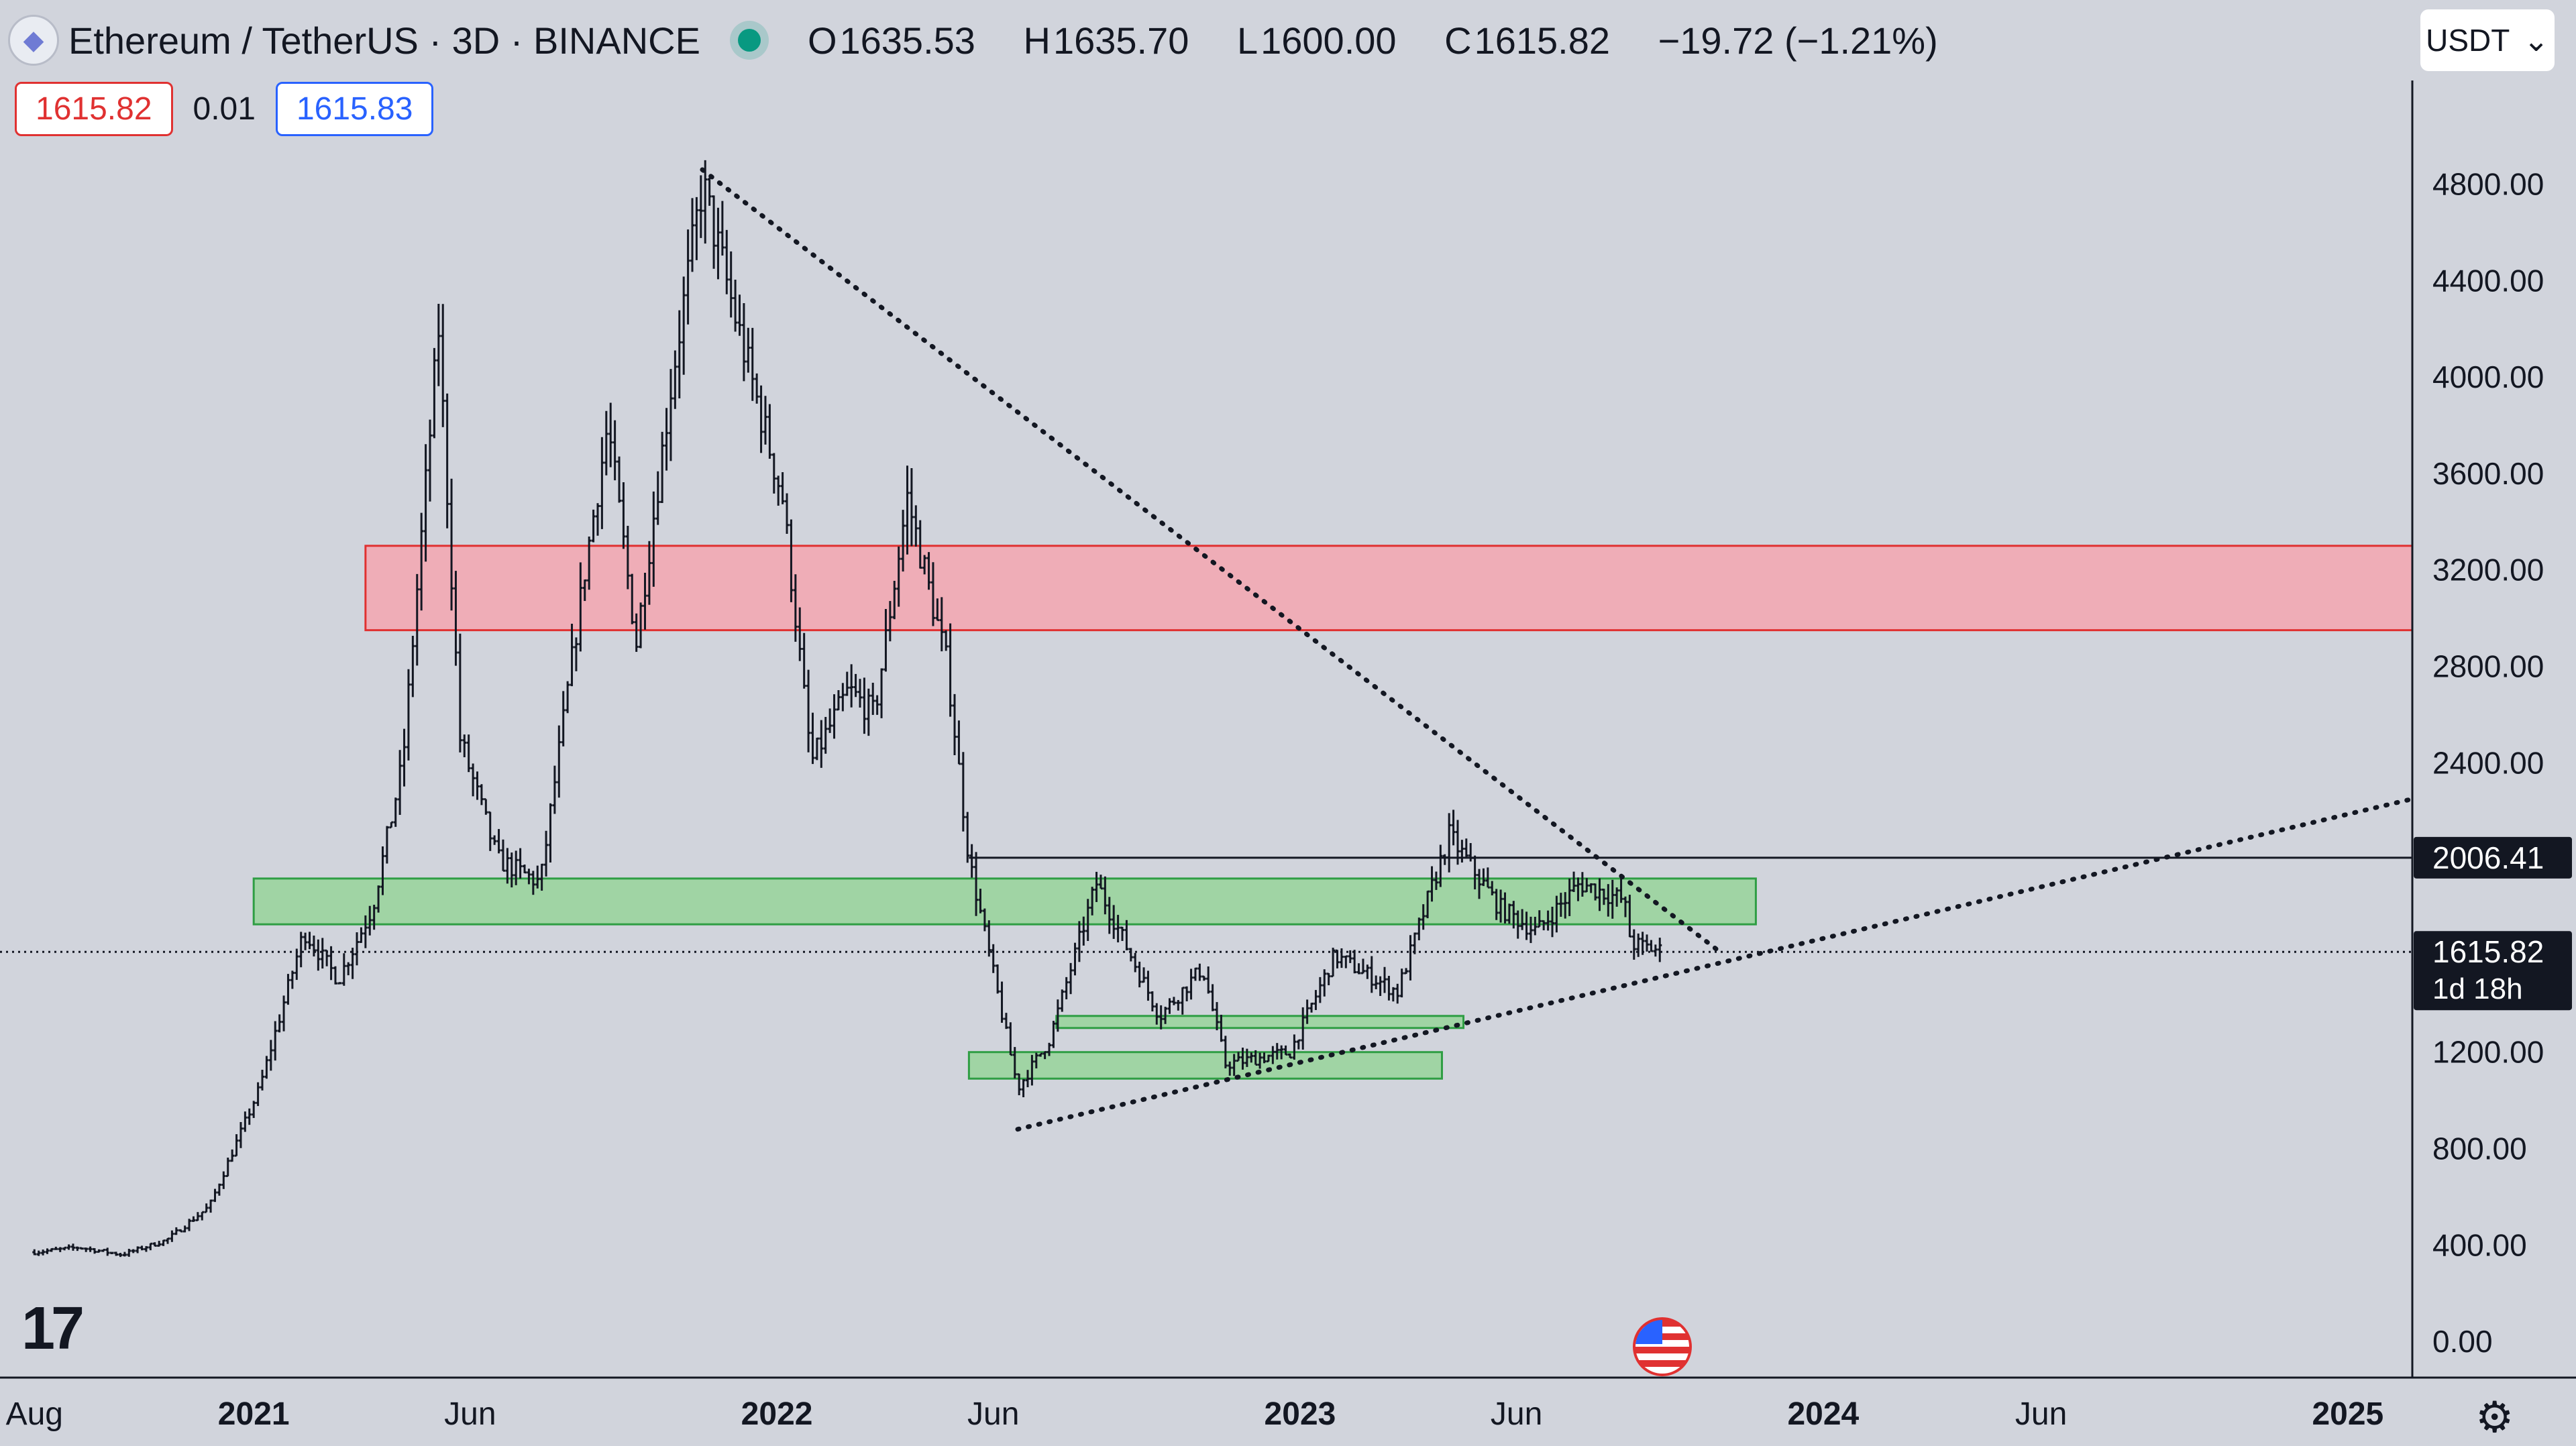  Describe the element at coordinates (1715, 964) in the screenshot. I see `trendline-ascending` at that location.